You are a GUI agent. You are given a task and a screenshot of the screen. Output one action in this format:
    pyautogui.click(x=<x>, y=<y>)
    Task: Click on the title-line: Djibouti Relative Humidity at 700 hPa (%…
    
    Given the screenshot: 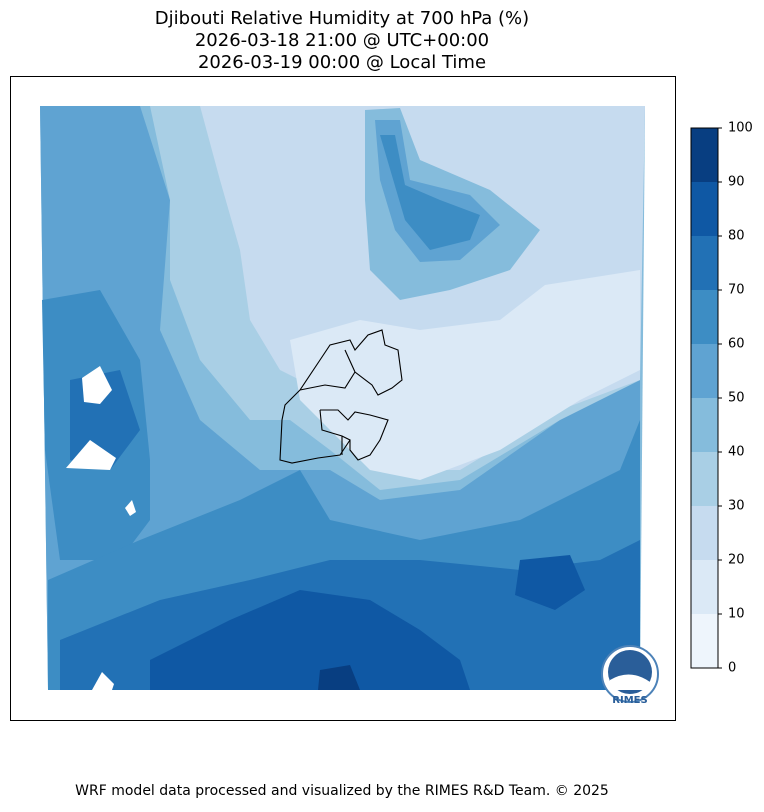 What is the action you would take?
    pyautogui.click(x=342, y=18)
    